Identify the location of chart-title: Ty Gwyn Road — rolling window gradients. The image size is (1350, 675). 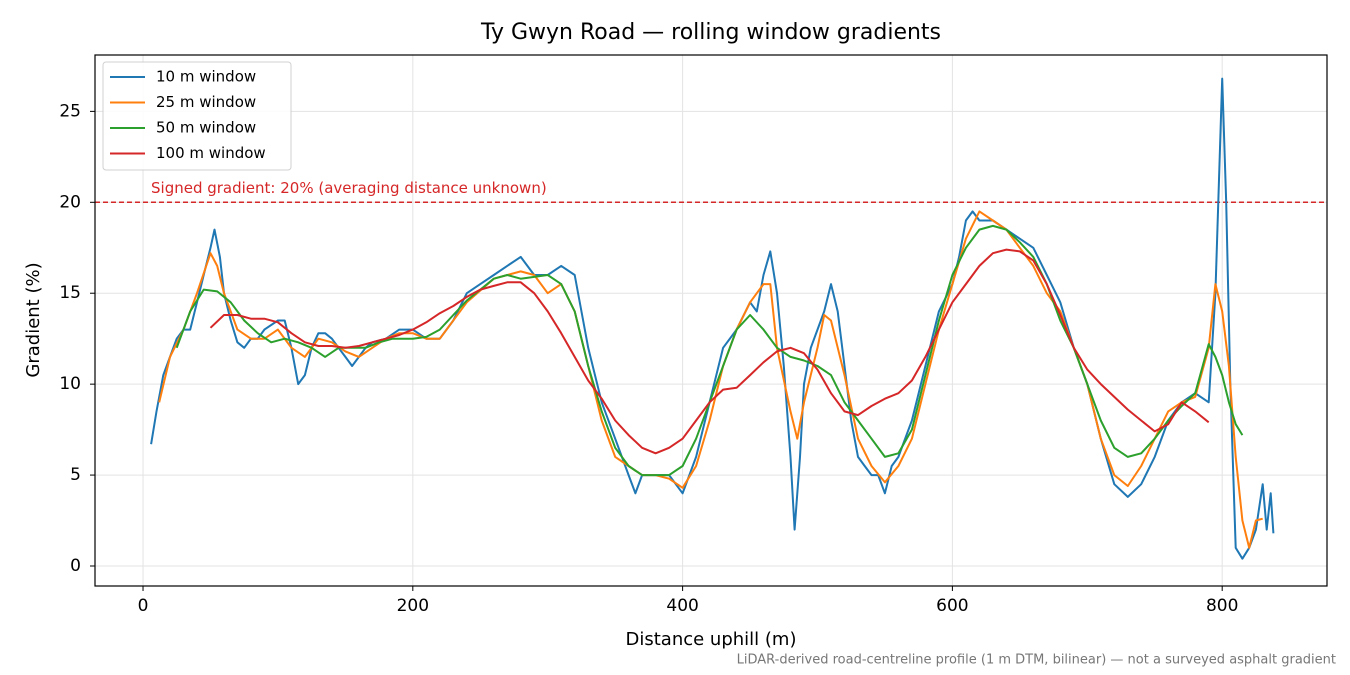
(710, 32).